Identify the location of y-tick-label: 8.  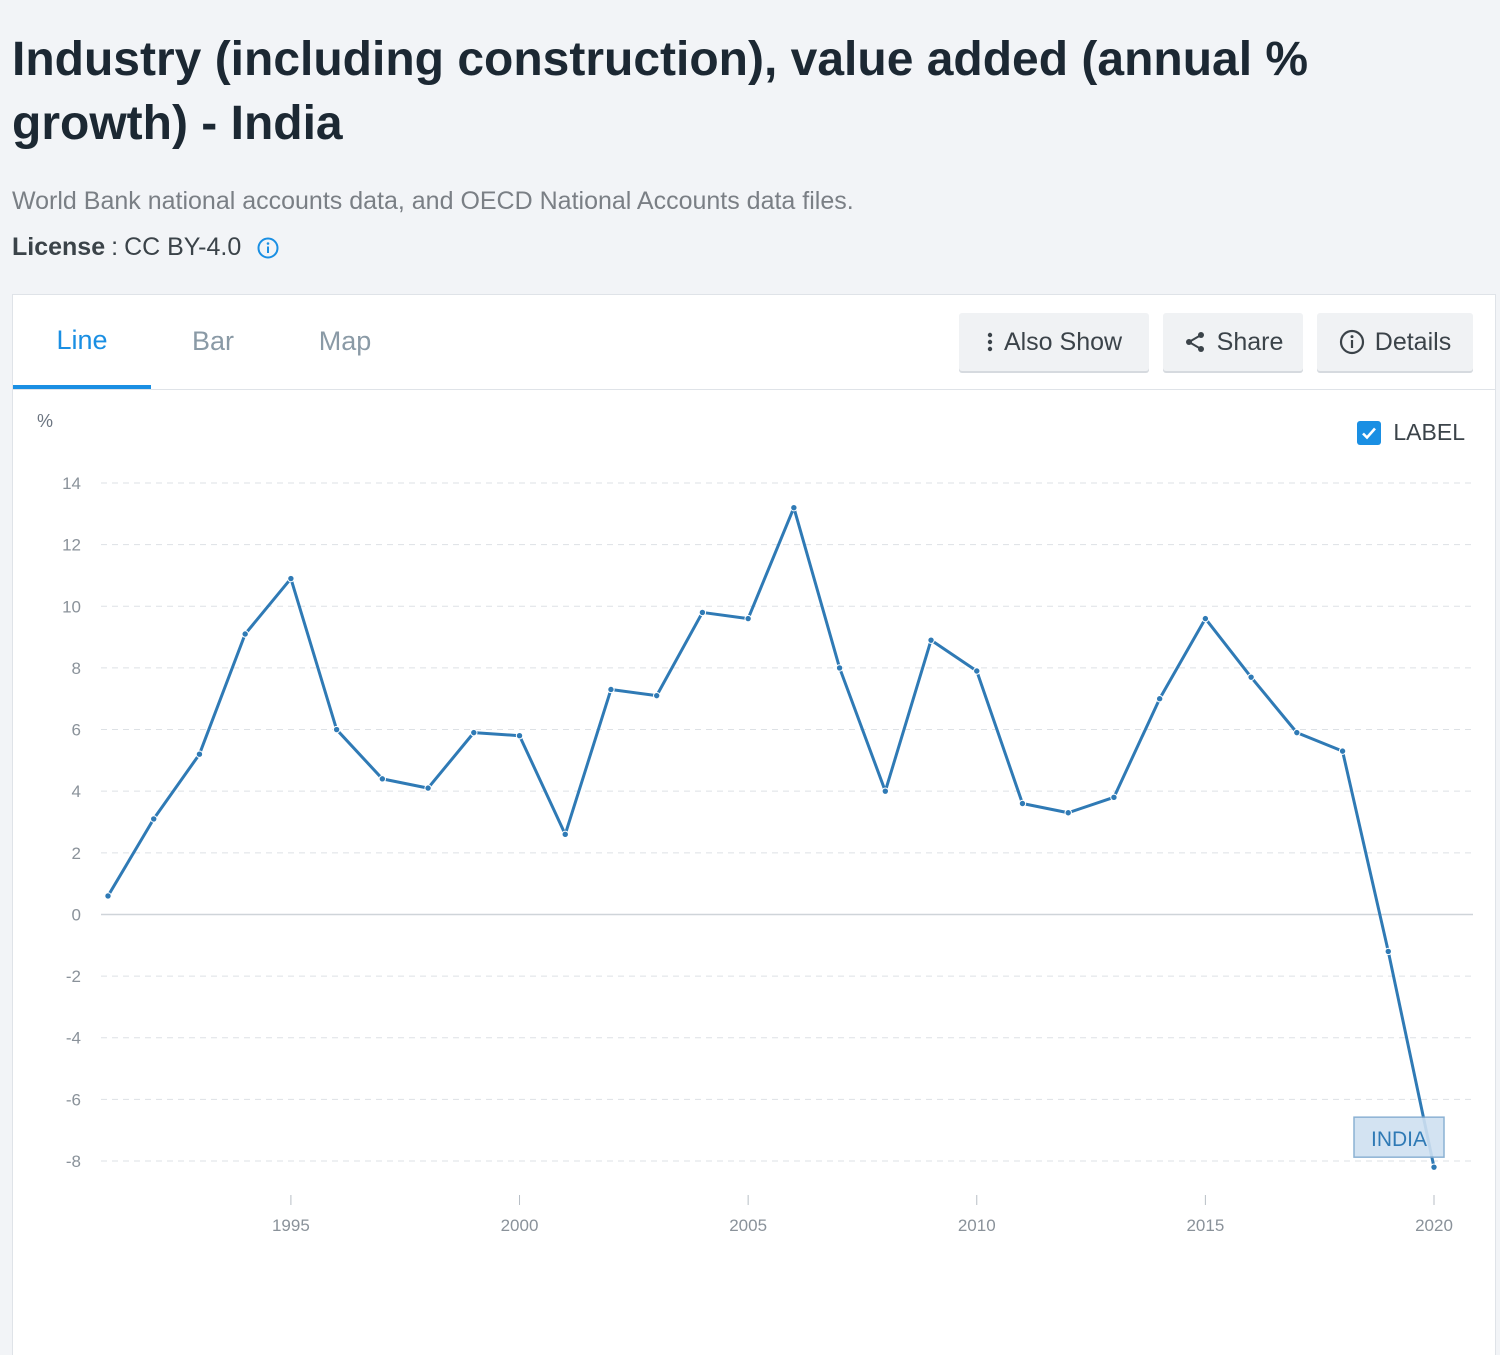
(76, 668).